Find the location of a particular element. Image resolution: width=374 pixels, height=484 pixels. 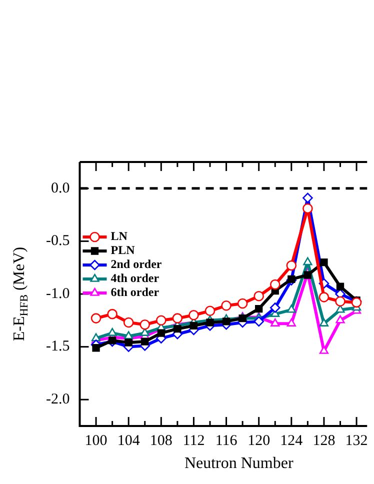

x-tick-label: 100 is located at coordinates (96, 440).